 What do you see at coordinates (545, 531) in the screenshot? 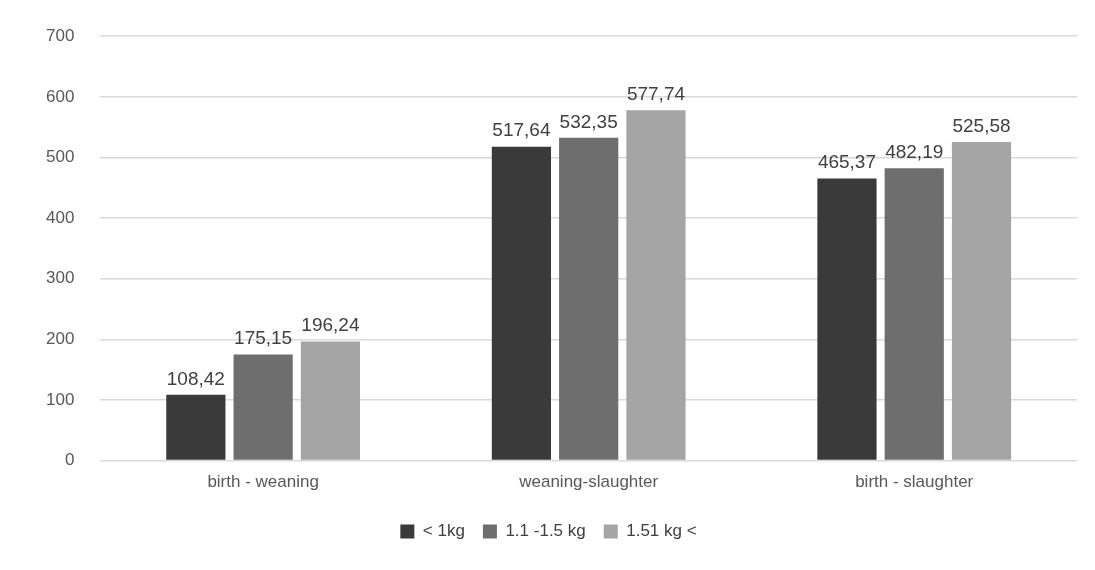
I see `legend-label: 1.1 -1.5 kg` at bounding box center [545, 531].